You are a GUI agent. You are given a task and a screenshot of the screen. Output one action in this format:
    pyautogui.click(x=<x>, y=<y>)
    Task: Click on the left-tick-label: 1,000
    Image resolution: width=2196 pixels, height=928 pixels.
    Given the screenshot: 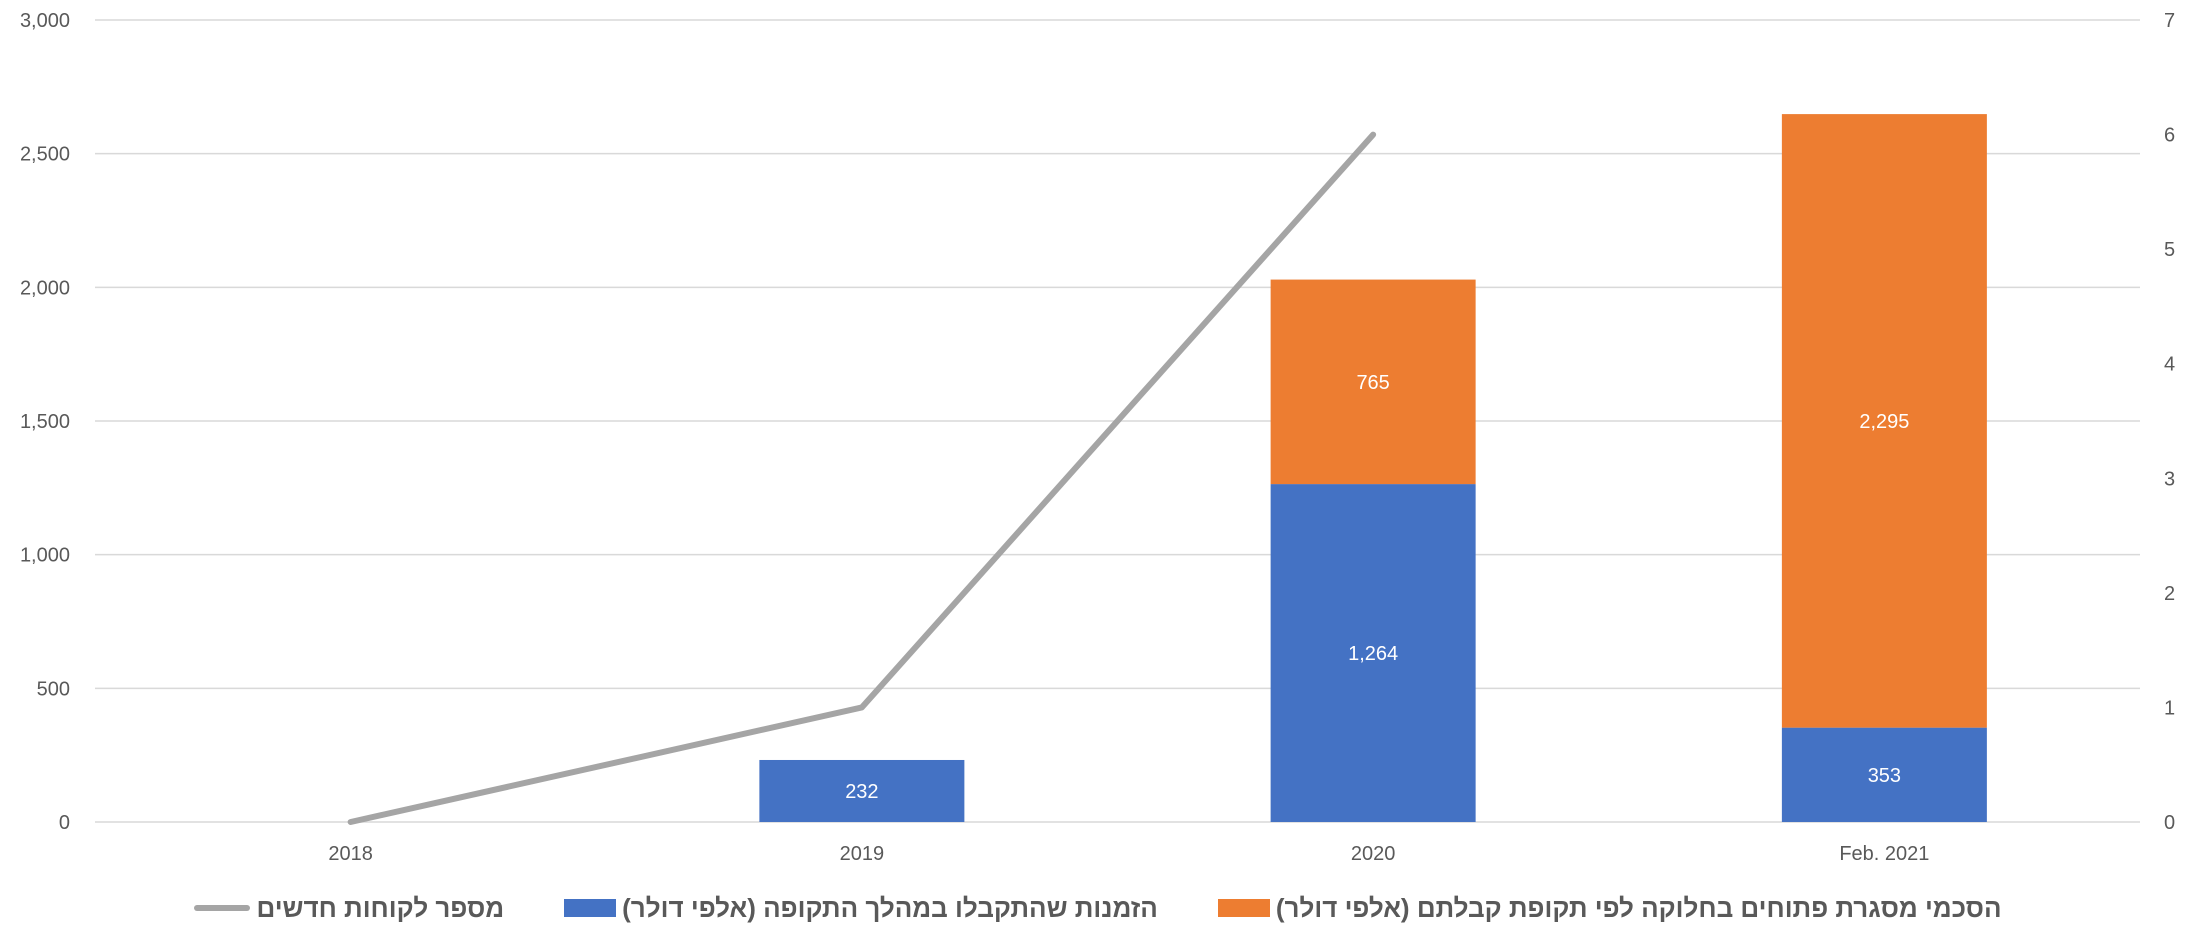 What is the action you would take?
    pyautogui.click(x=45, y=556)
    